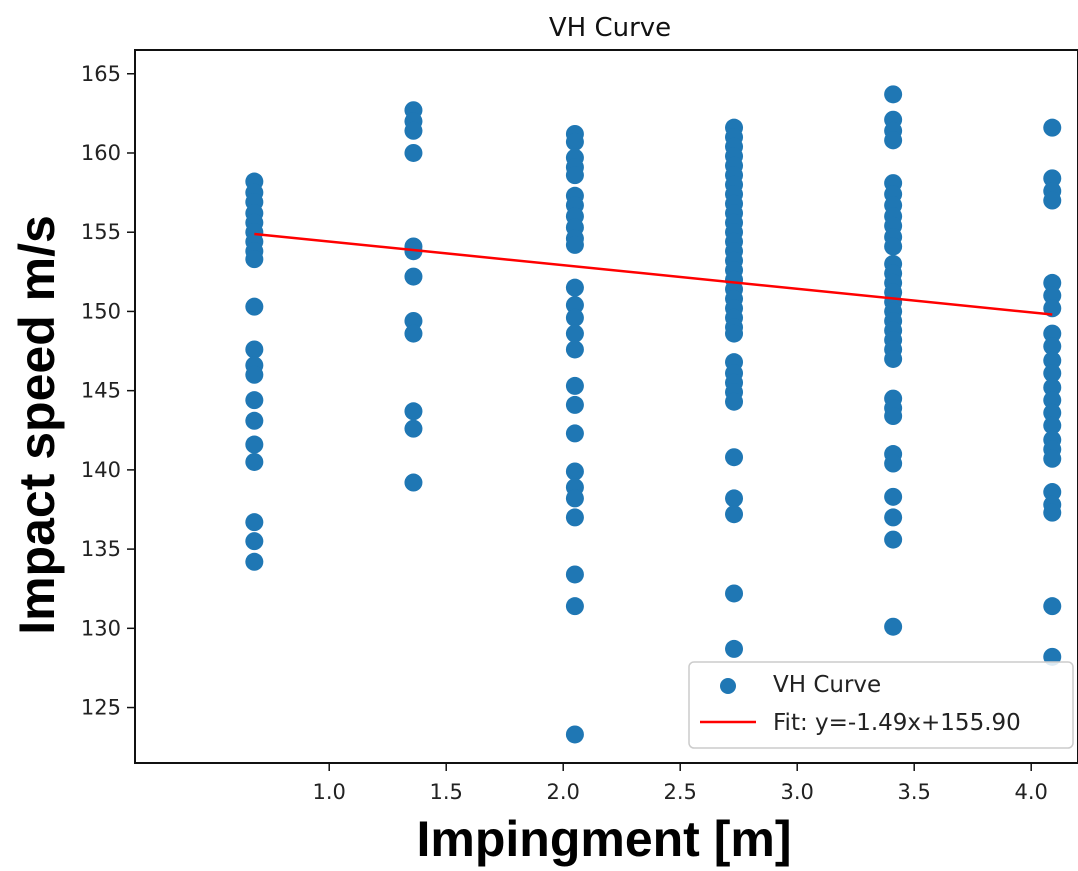  I want to click on x-tick-label: 4.0, so click(1030, 792).